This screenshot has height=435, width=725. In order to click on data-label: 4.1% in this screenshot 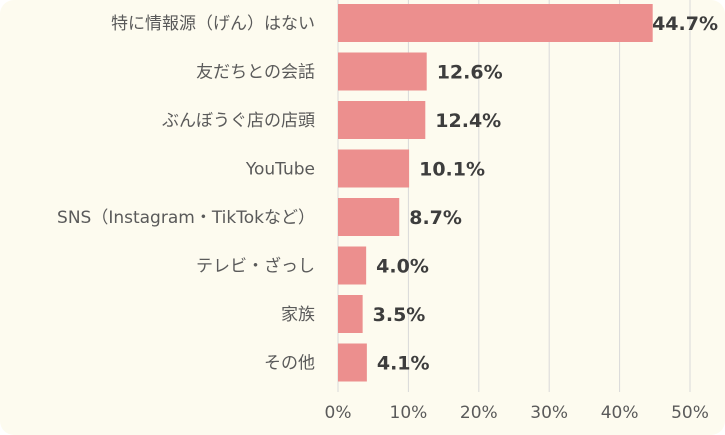, I will do `click(403, 364)`.